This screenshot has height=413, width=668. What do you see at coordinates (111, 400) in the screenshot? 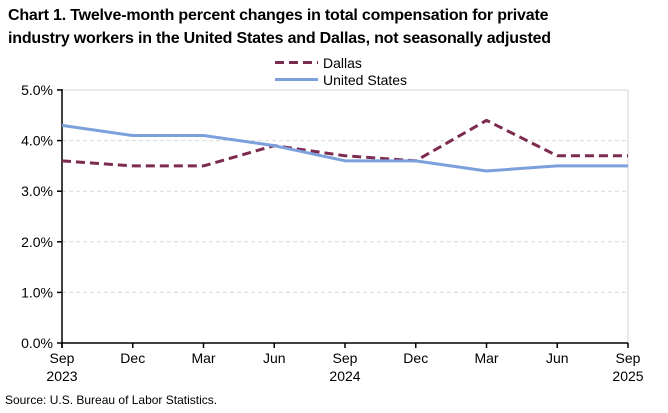
I see `source-note: Source: U.S. Bureau of Labor Statistics.` at bounding box center [111, 400].